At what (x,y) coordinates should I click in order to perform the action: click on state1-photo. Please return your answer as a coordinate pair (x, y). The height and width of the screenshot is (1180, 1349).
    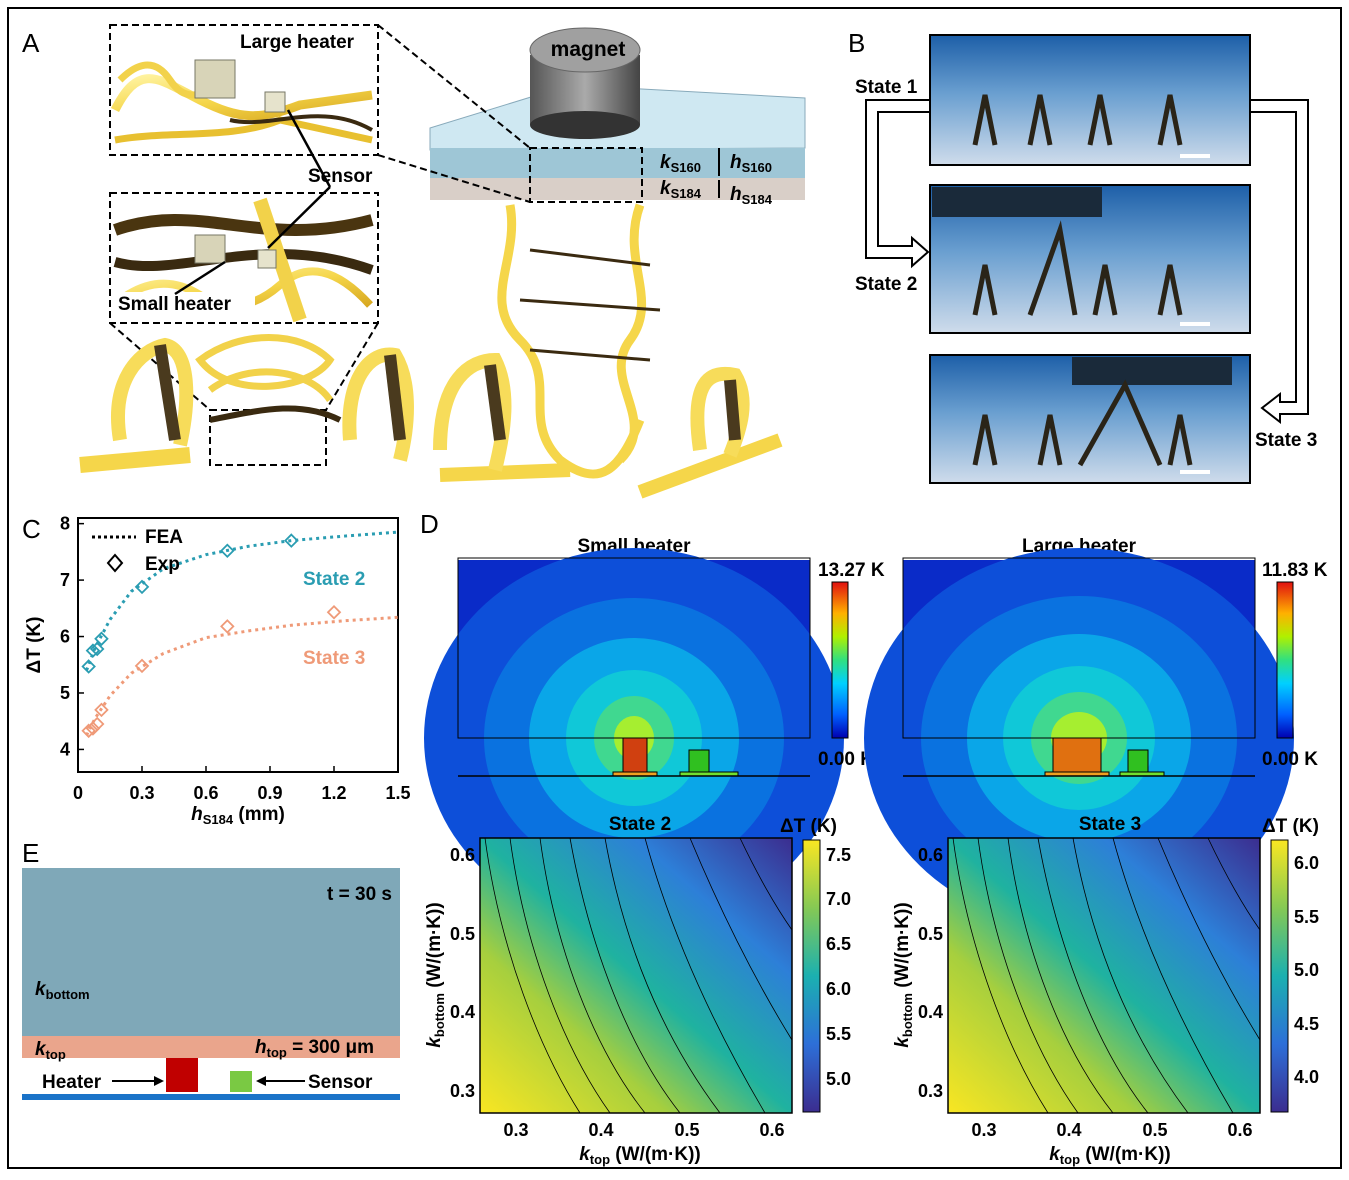
    Looking at the image, I should click on (1090, 100).